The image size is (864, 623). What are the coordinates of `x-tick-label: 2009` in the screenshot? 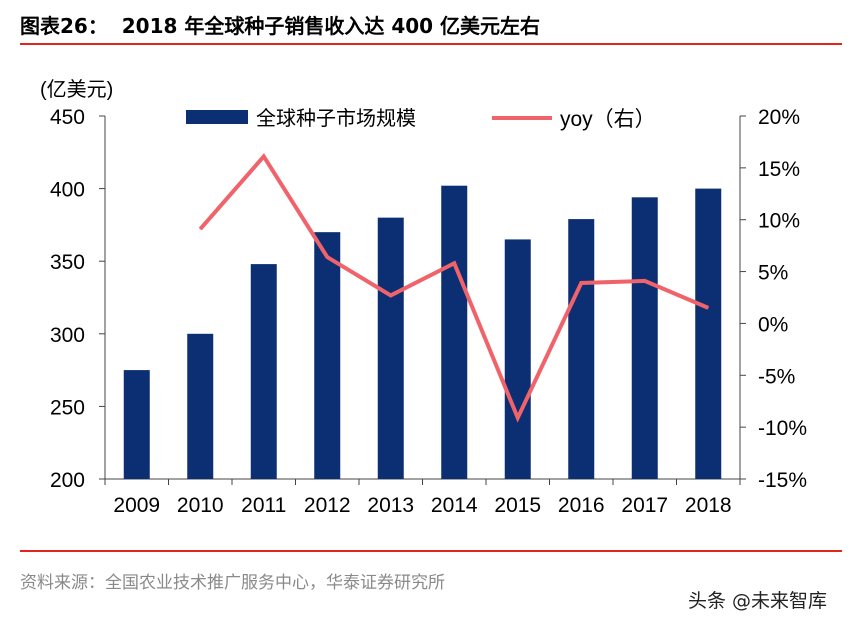 It's located at (136, 505).